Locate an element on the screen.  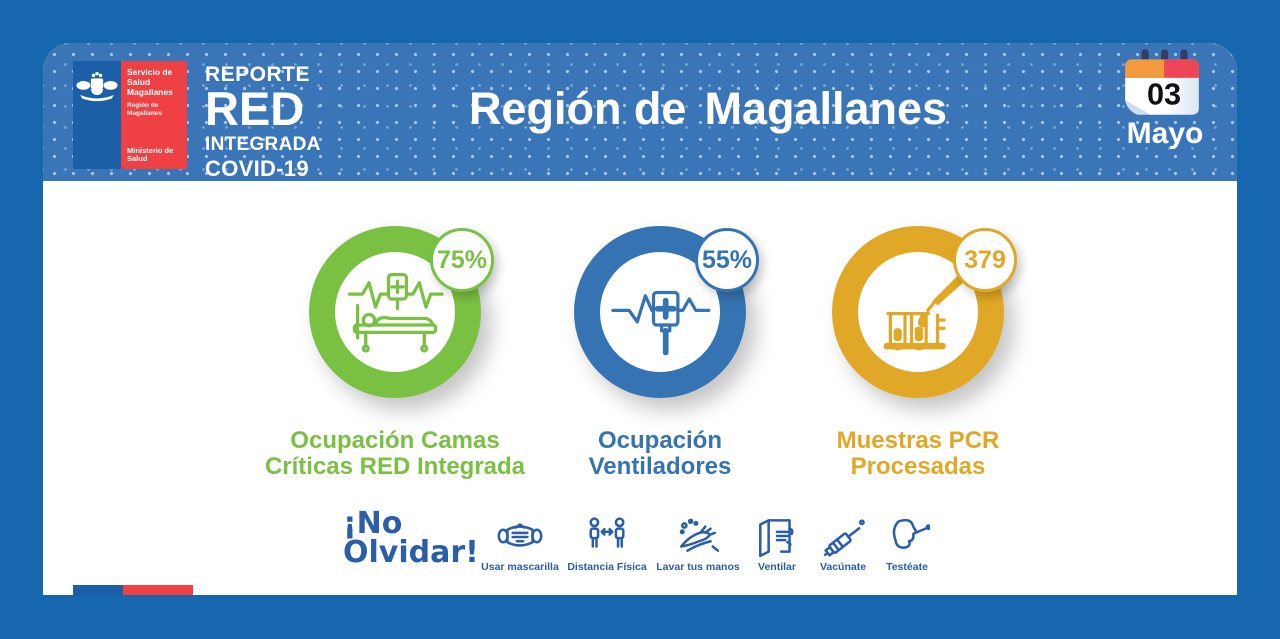
stat-label-line1: Ocupación is located at coordinates (660, 440).